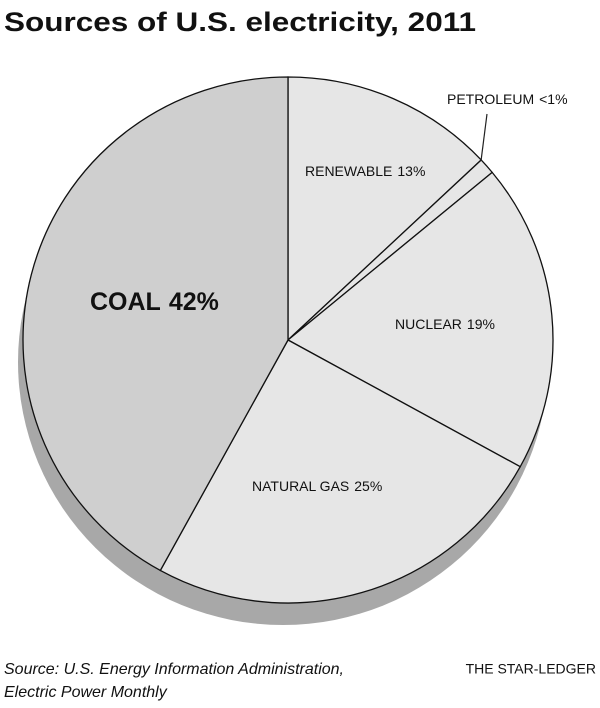 Image resolution: width=600 pixels, height=708 pixels. Describe the element at coordinates (86, 692) in the screenshot. I see `source-text: Electric Power Monthly` at that location.